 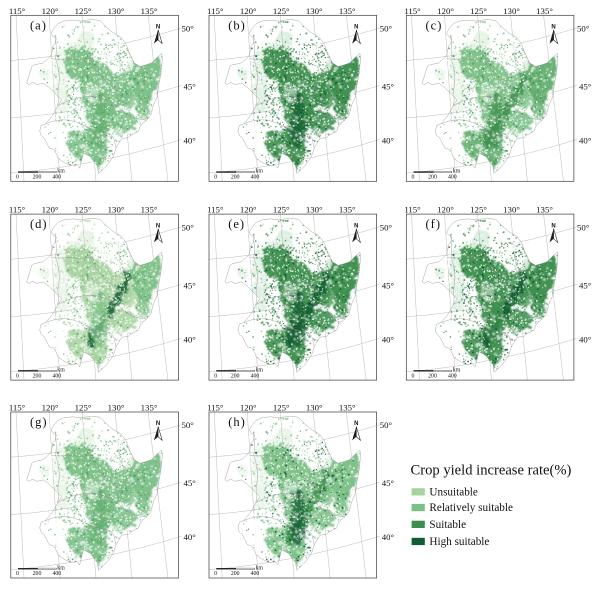 What do you see at coordinates (434, 25) in the screenshot?
I see `svg-text: (c)` at bounding box center [434, 25].